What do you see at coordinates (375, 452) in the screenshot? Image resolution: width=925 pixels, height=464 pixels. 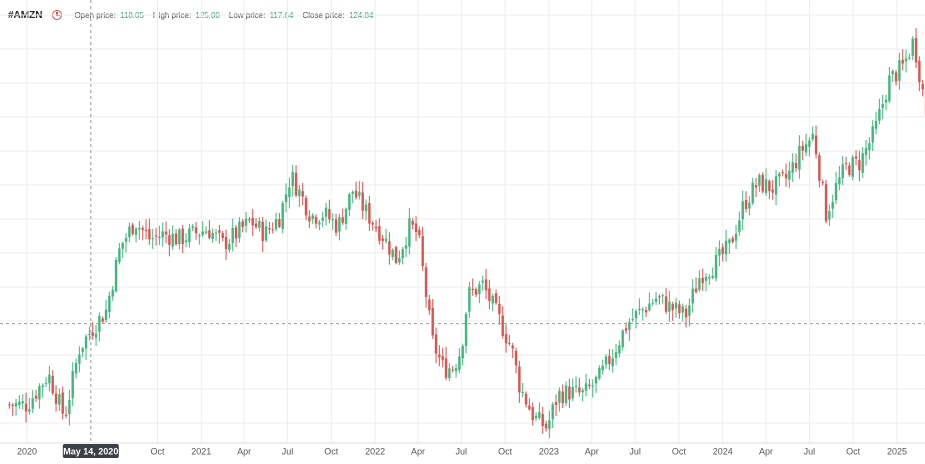 I see `x-tick-label: 2022` at bounding box center [375, 452].